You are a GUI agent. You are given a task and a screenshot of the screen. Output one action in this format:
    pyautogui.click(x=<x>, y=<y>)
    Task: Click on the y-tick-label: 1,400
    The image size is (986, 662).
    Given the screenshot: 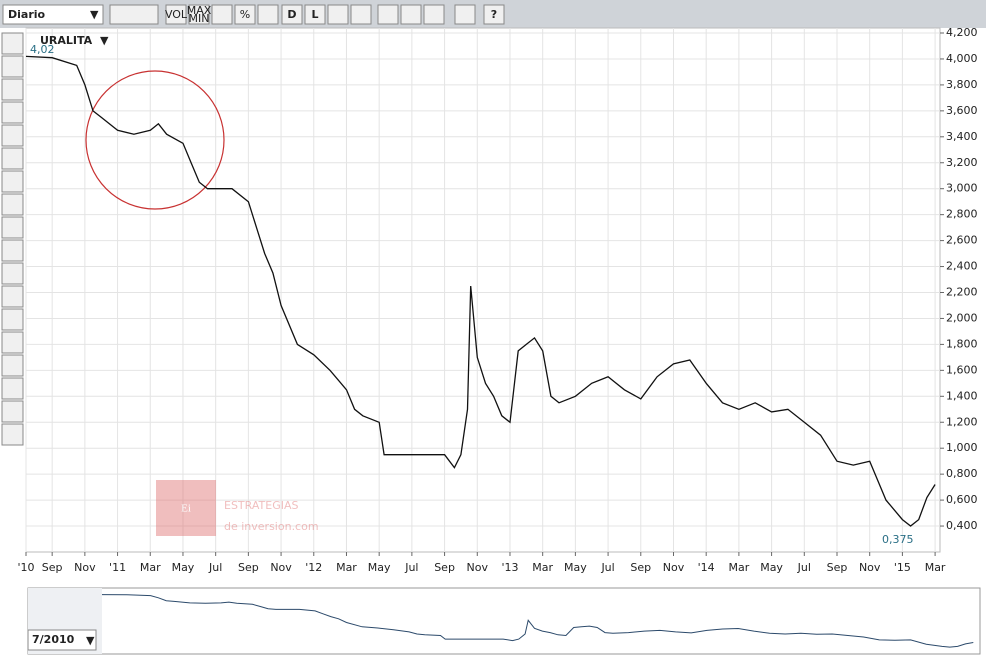 What is the action you would take?
    pyautogui.click(x=962, y=395)
    